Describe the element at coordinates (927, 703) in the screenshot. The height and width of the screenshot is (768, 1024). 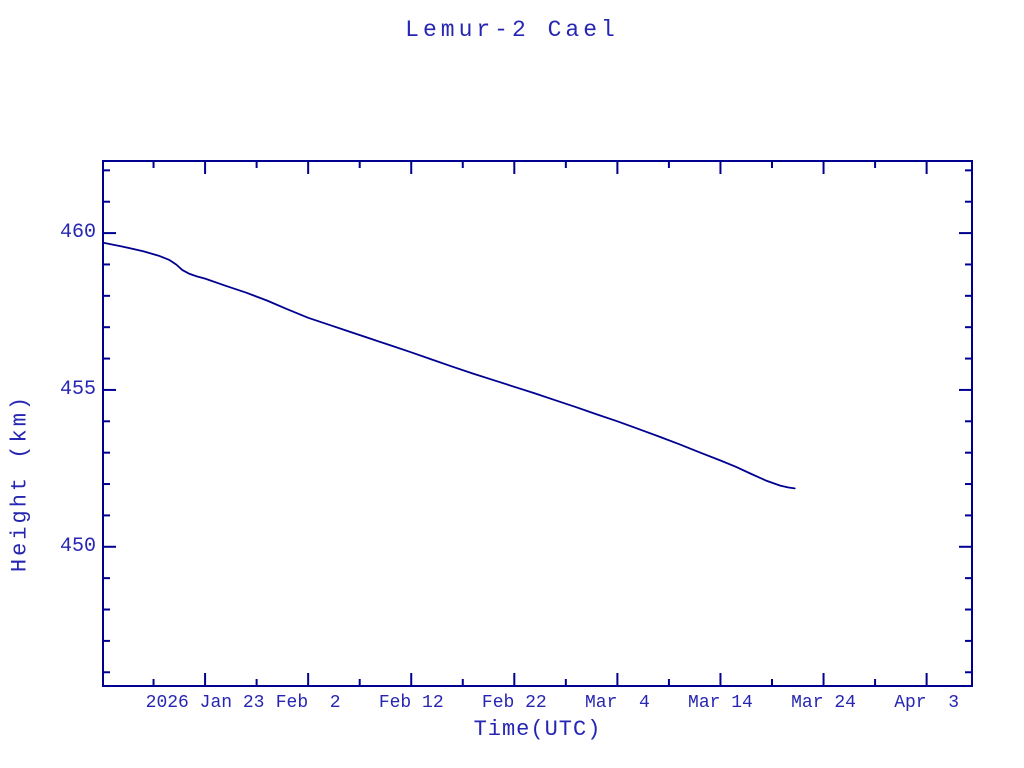
I see `x-tick-label: Apr 3` at that location.